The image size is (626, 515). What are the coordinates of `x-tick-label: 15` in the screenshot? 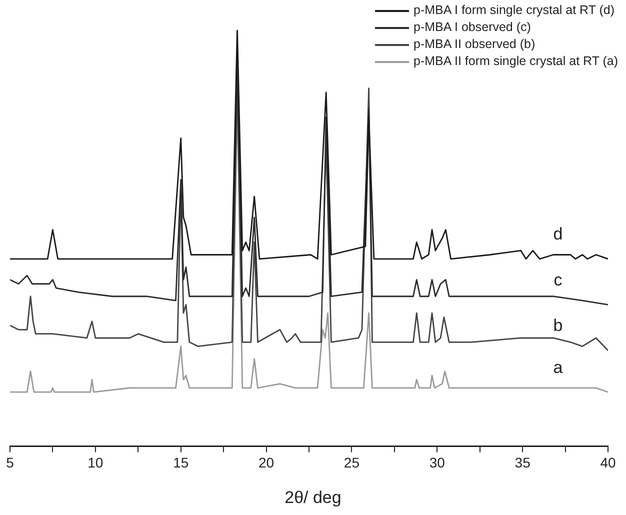 It's located at (181, 462).